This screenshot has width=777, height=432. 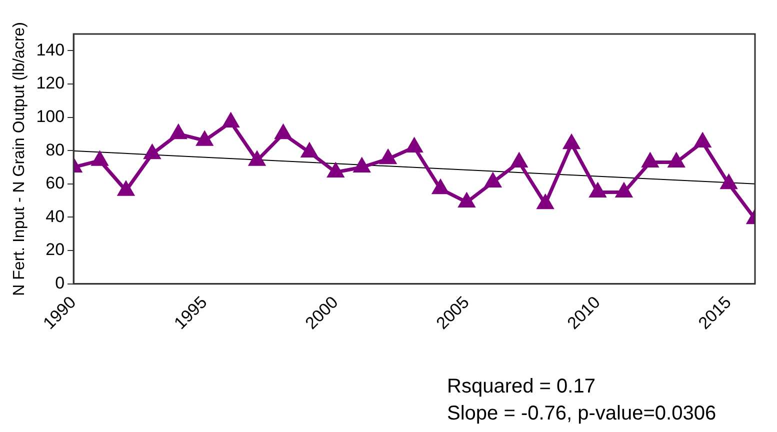 I want to click on text: Slope = -0.76, p-value=0.0306, so click(x=581, y=413).